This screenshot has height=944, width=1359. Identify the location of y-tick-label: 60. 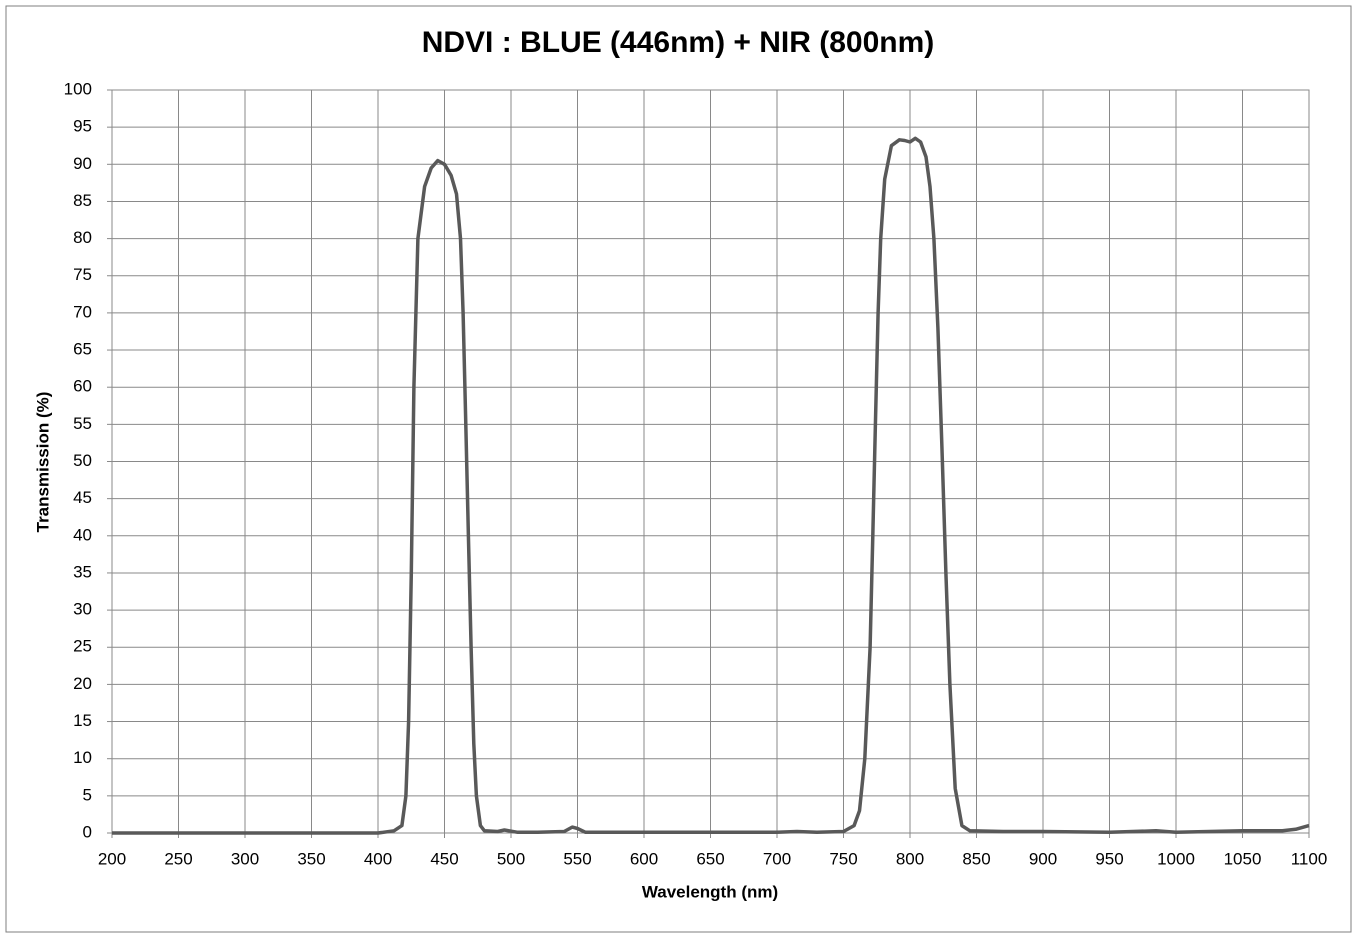
(82, 386).